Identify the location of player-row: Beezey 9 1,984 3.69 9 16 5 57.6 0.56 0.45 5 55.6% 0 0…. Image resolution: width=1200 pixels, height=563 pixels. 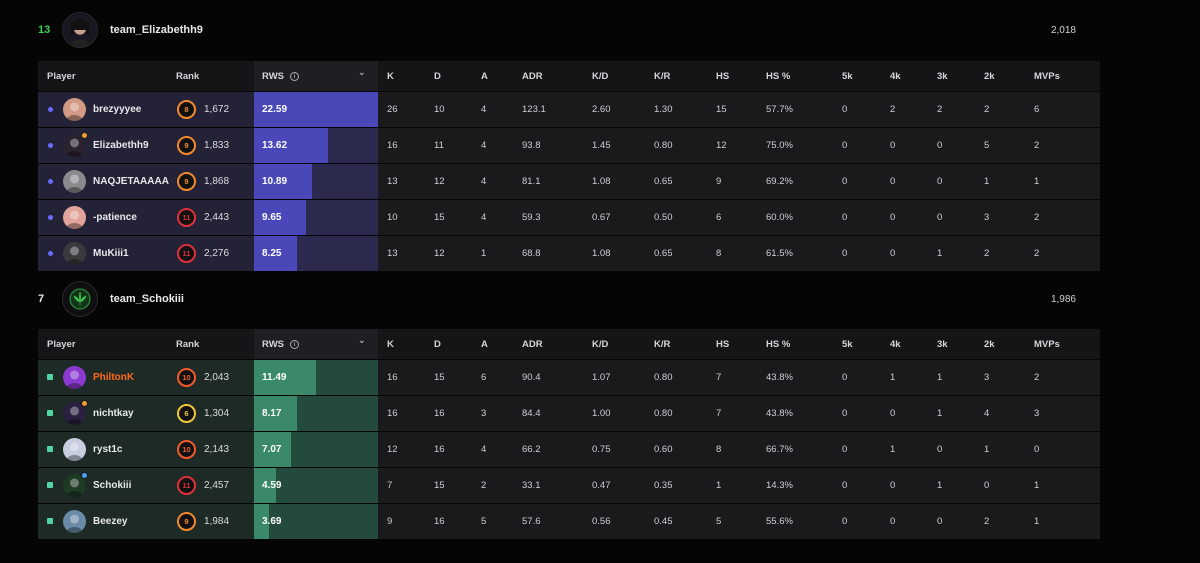
(569, 521).